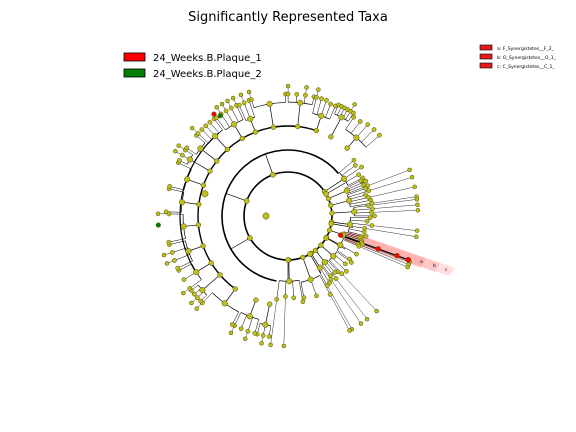  What do you see at coordinates (207, 58) in the screenshot?
I see `legend-label-plaque-1: 24_Weeks.B.Plaque_1` at bounding box center [207, 58].